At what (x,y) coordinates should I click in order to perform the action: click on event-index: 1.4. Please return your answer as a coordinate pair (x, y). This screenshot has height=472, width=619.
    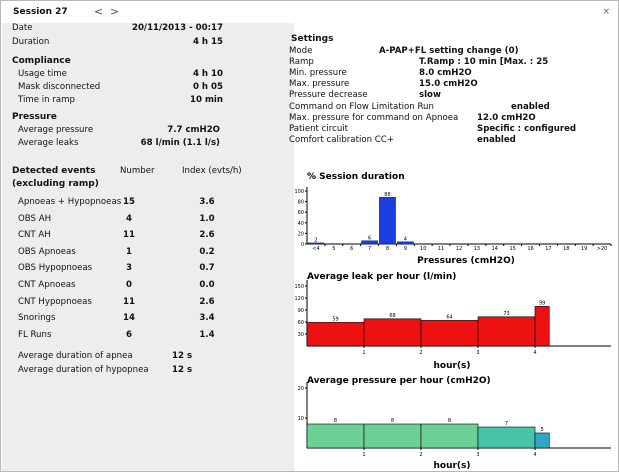
    Looking at the image, I should click on (207, 334).